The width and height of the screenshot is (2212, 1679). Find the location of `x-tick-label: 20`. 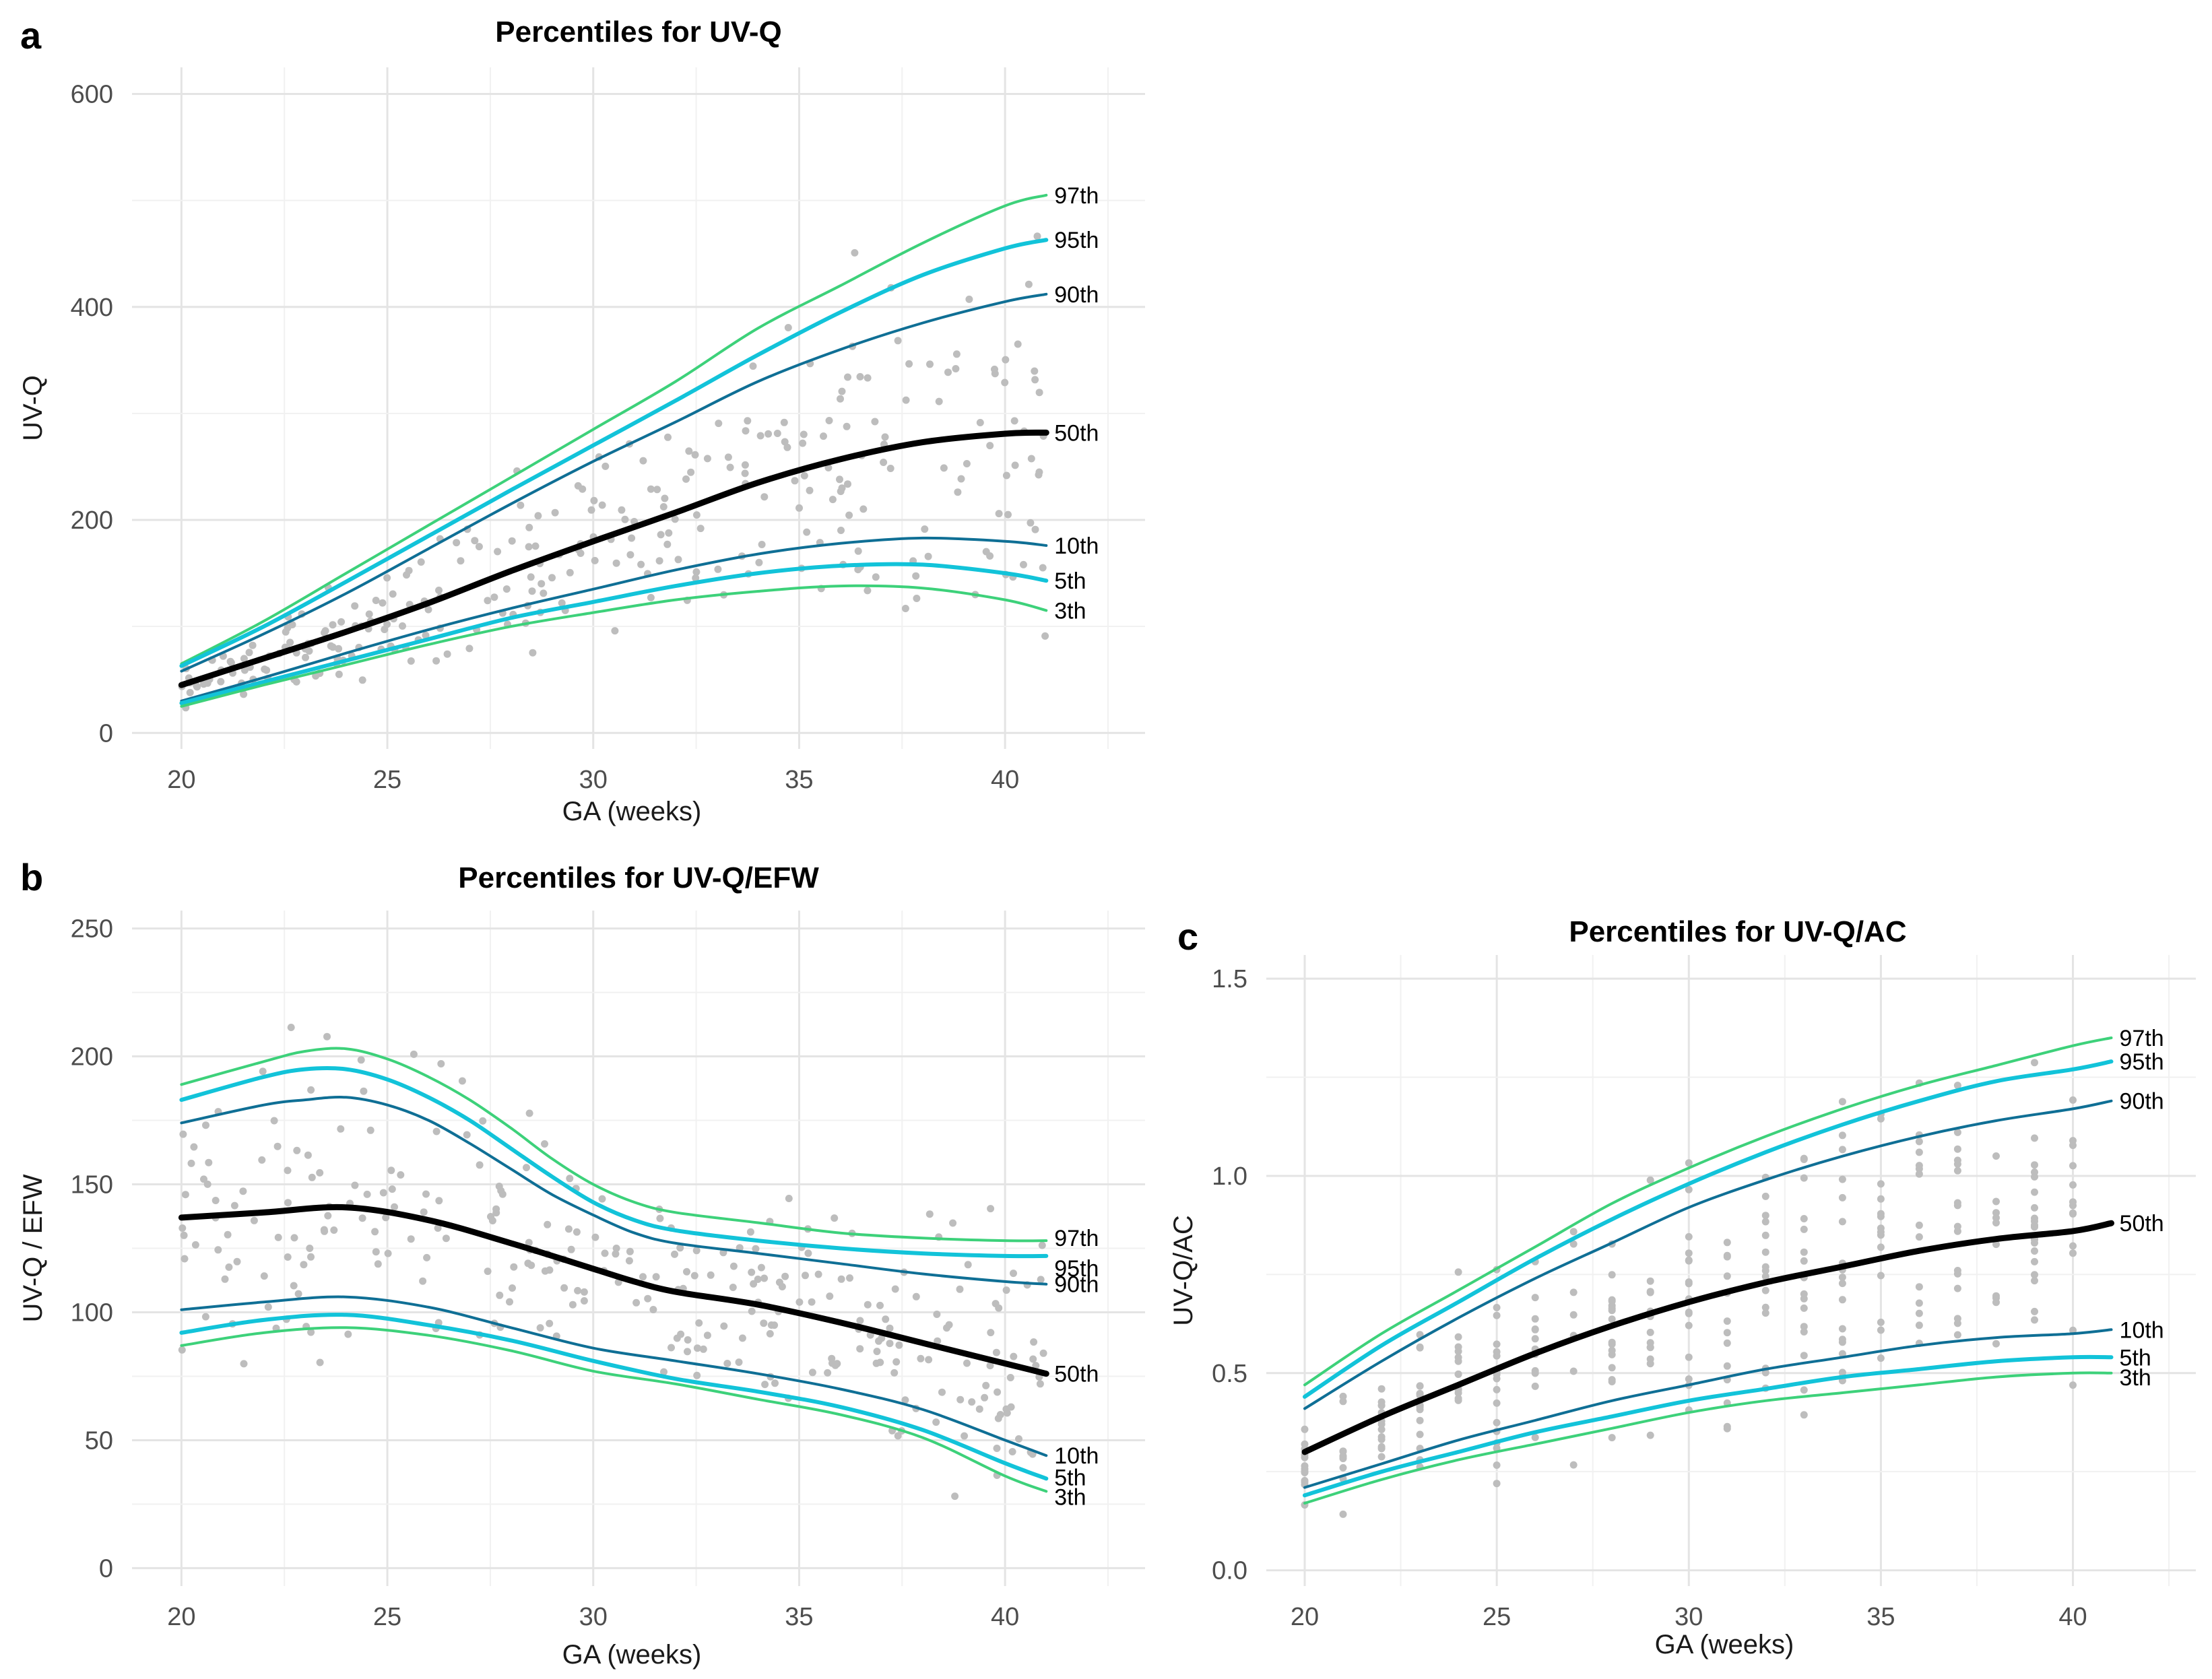

x-tick-label: 20 is located at coordinates (181, 780).